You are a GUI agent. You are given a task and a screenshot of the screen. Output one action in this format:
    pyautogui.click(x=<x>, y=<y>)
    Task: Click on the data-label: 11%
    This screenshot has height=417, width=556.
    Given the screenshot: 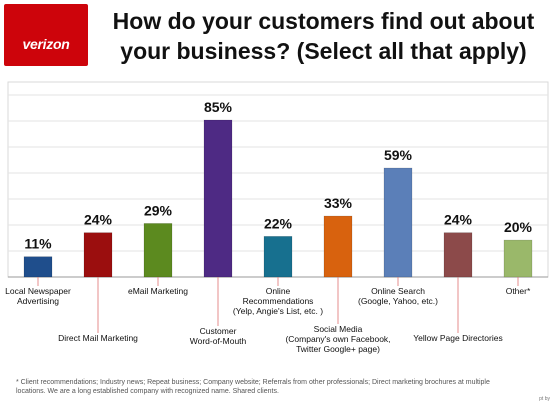 What is the action you would take?
    pyautogui.click(x=38, y=244)
    